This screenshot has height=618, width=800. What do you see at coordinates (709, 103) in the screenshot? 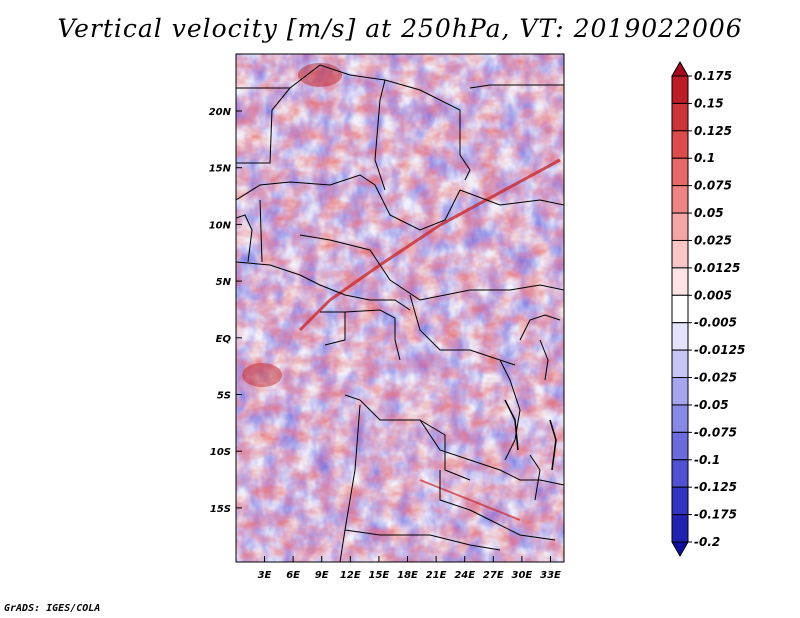
I see `colorbar-label: 0.15` at bounding box center [709, 103].